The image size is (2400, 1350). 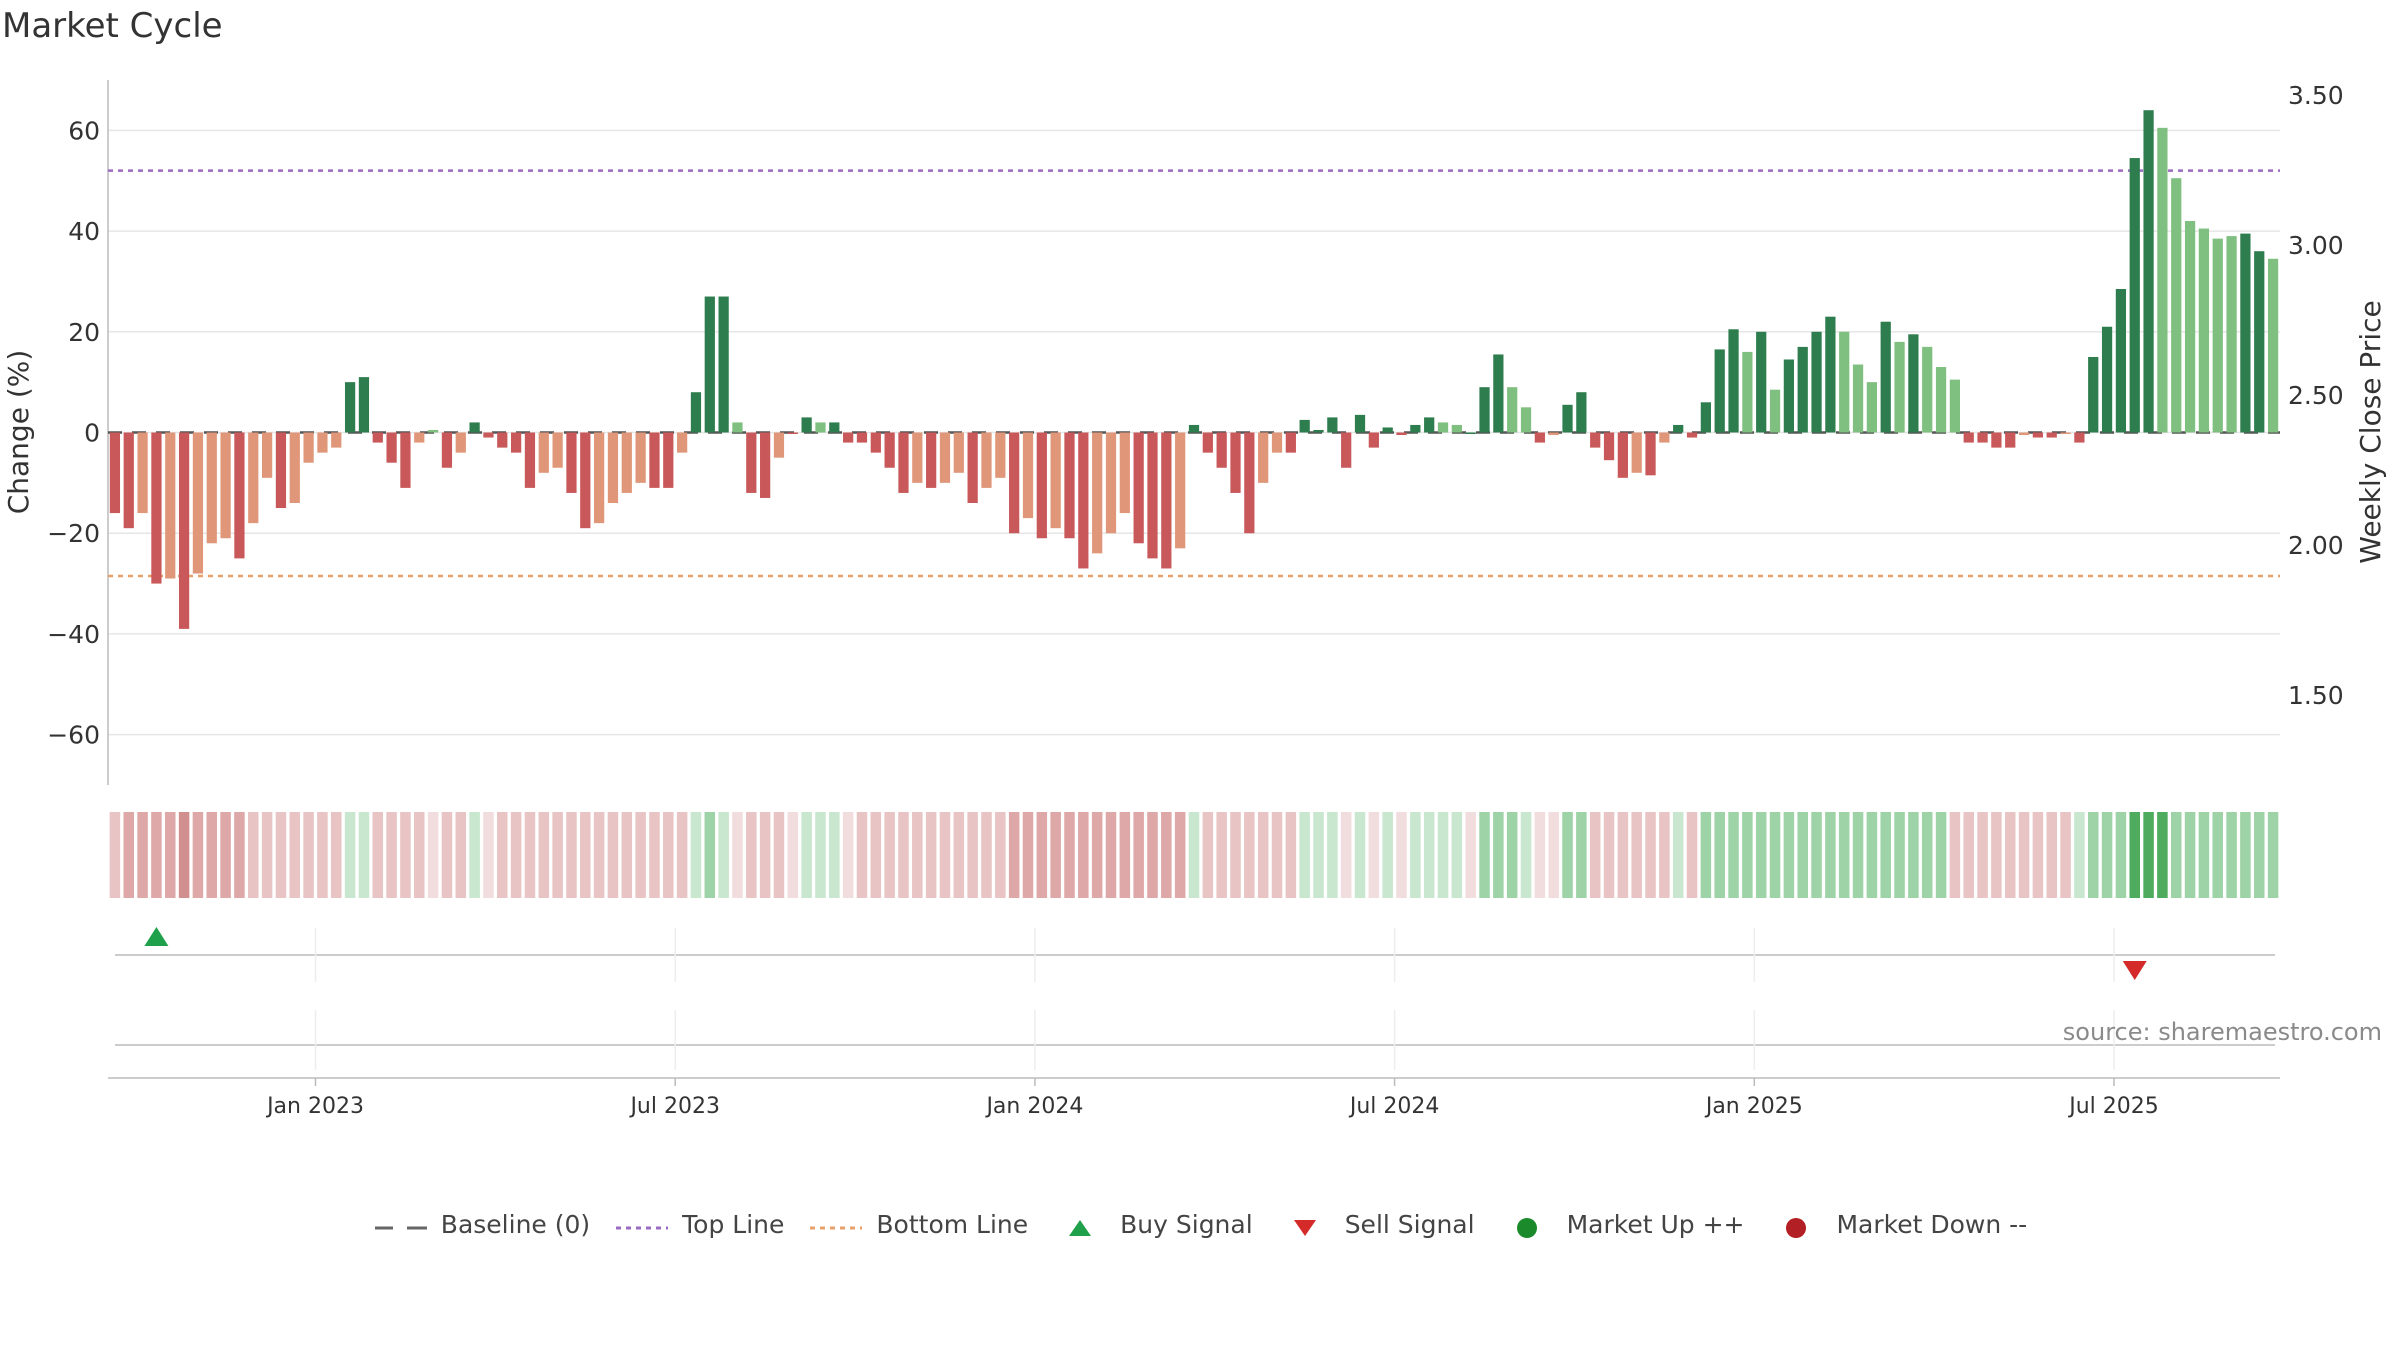 What do you see at coordinates (733, 1224) in the screenshot?
I see `legend-label: Top Line` at bounding box center [733, 1224].